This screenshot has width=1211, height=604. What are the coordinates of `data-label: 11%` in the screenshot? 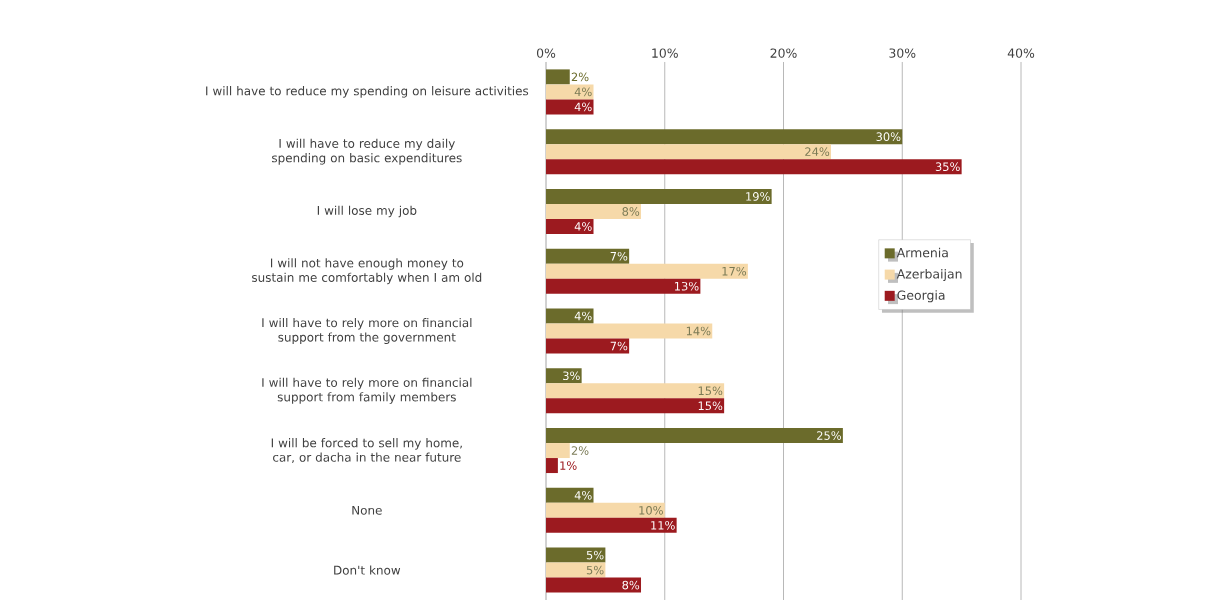 It's located at (663, 525).